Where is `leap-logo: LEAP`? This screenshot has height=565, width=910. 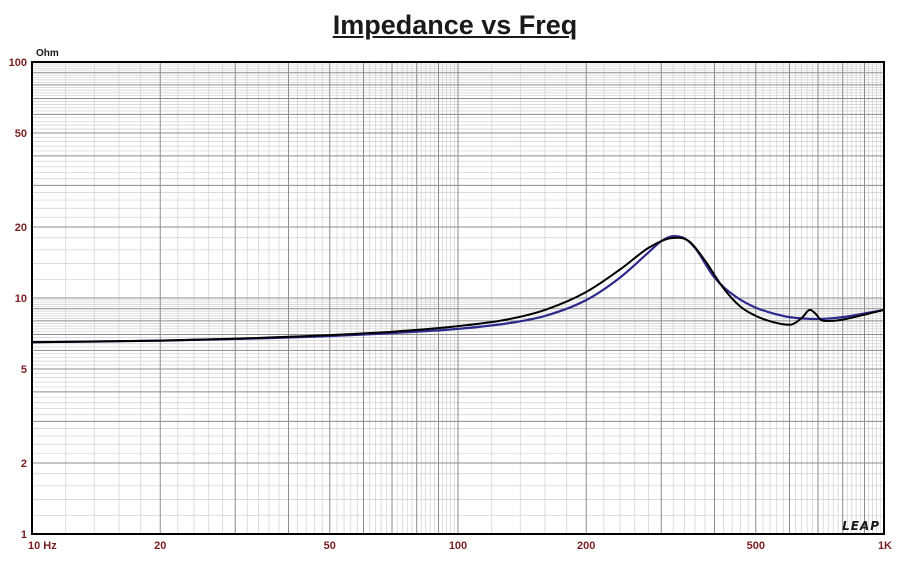
leap-logo: LEAP is located at coordinates (861, 526).